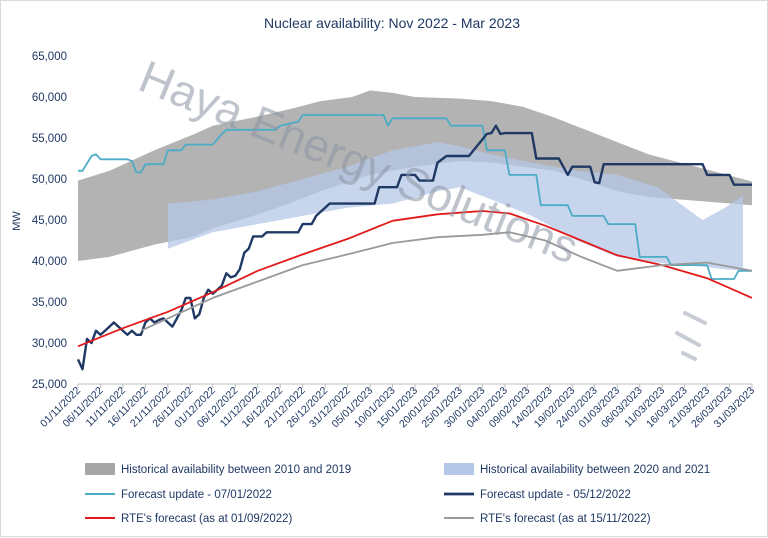 The height and width of the screenshot is (538, 768). What do you see at coordinates (565, 519) in the screenshot?
I see `legend-label-rte-s-forecast-as-at-15-11-2022: RTE's forecast (as at 15/11/2022)` at bounding box center [565, 519].